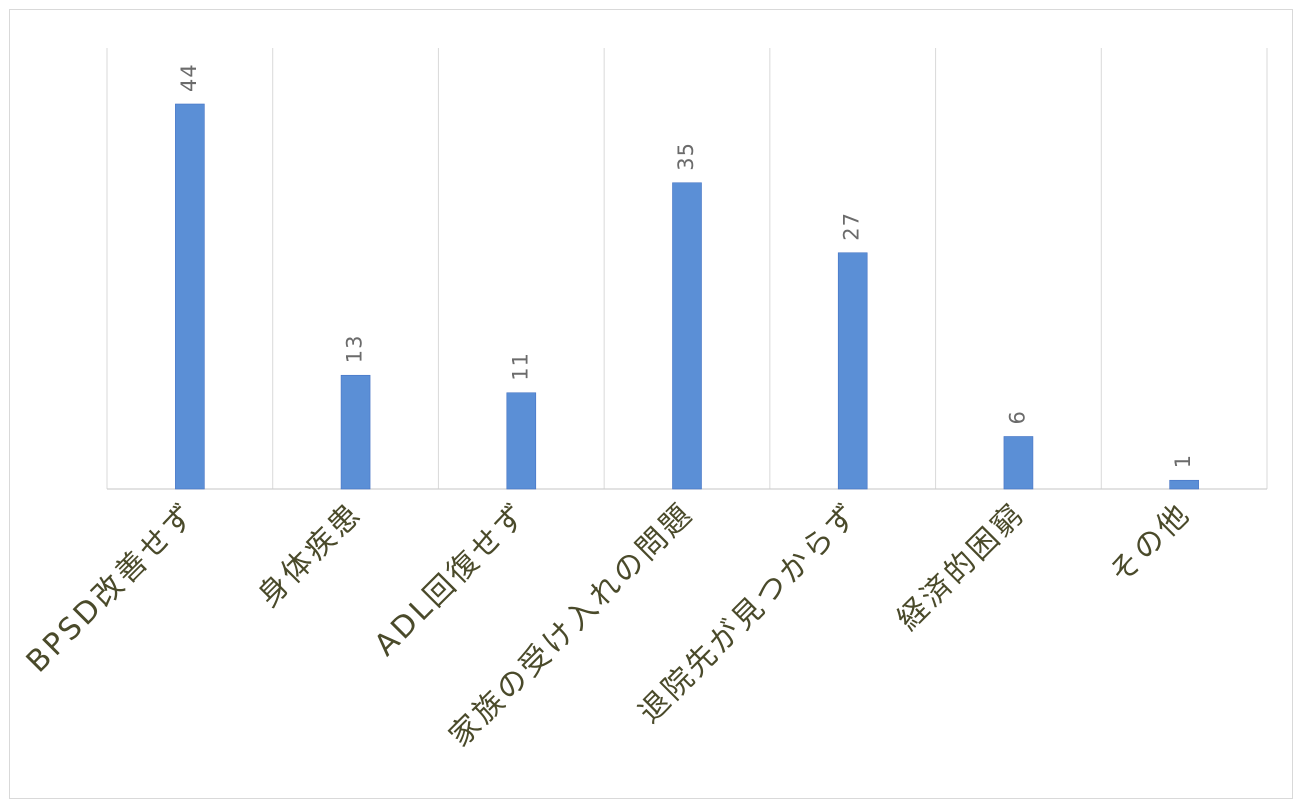  Describe the element at coordinates (1150, 543) in the screenshot. I see `category-label-6: その他` at that location.